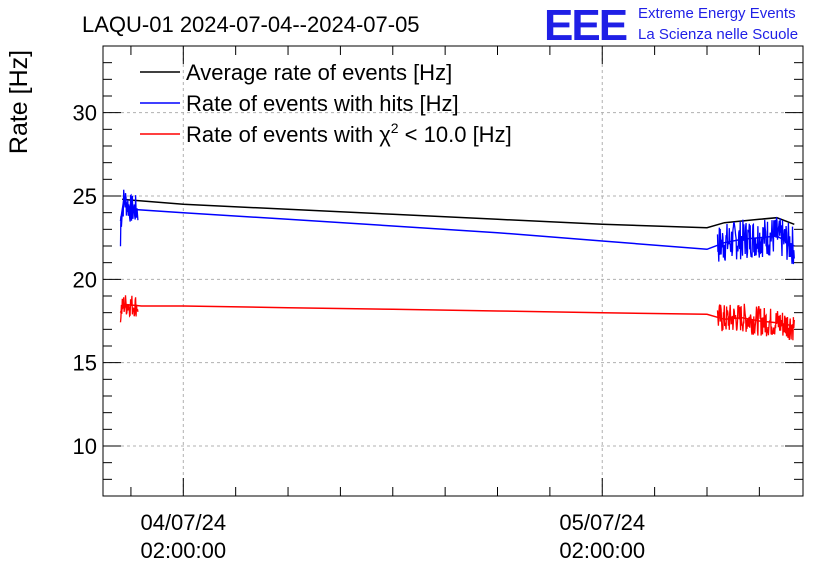  Describe the element at coordinates (602, 522) in the screenshot. I see `x-tick-label-date: 05/07/24` at that location.